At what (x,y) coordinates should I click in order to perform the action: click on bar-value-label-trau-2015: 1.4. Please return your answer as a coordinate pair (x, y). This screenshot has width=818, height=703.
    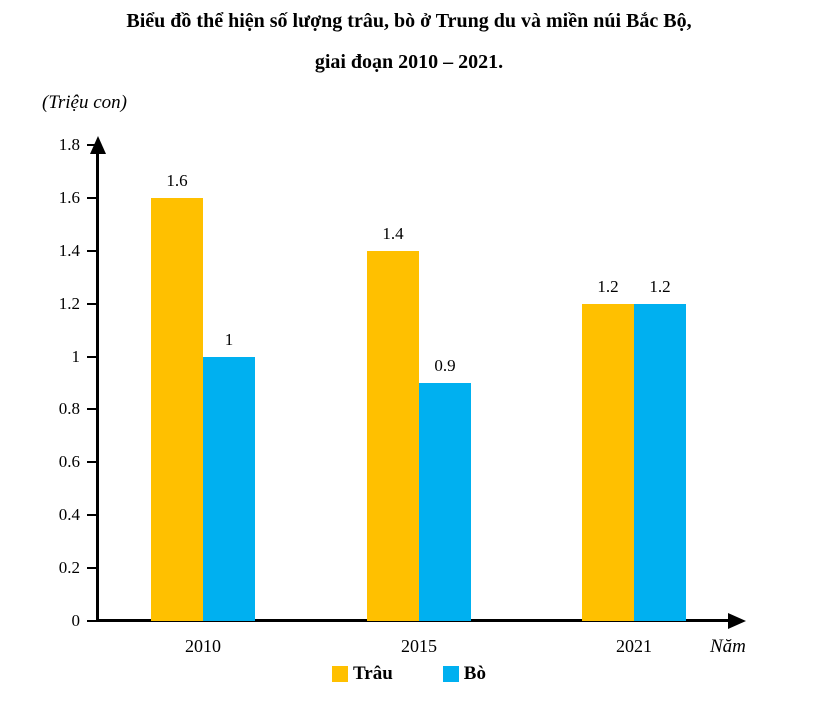
    Looking at the image, I should click on (393, 233).